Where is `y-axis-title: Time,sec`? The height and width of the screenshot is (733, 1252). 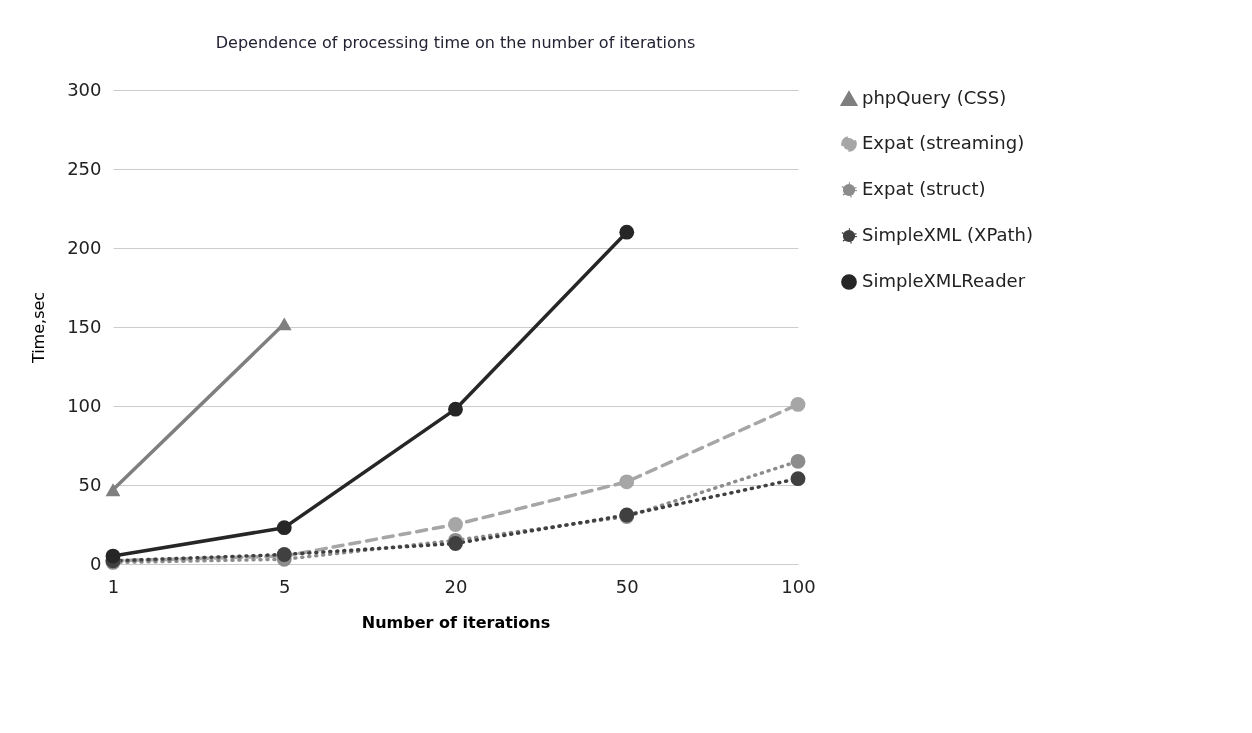 y-axis-title: Time,sec is located at coordinates (39, 328).